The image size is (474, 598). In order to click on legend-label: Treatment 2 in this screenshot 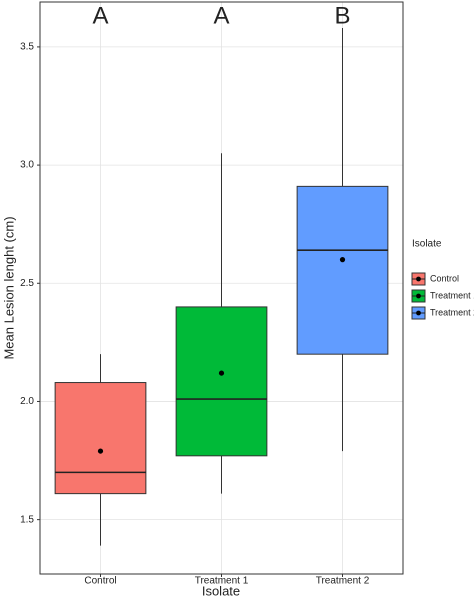, I will do `click(452, 312)`.